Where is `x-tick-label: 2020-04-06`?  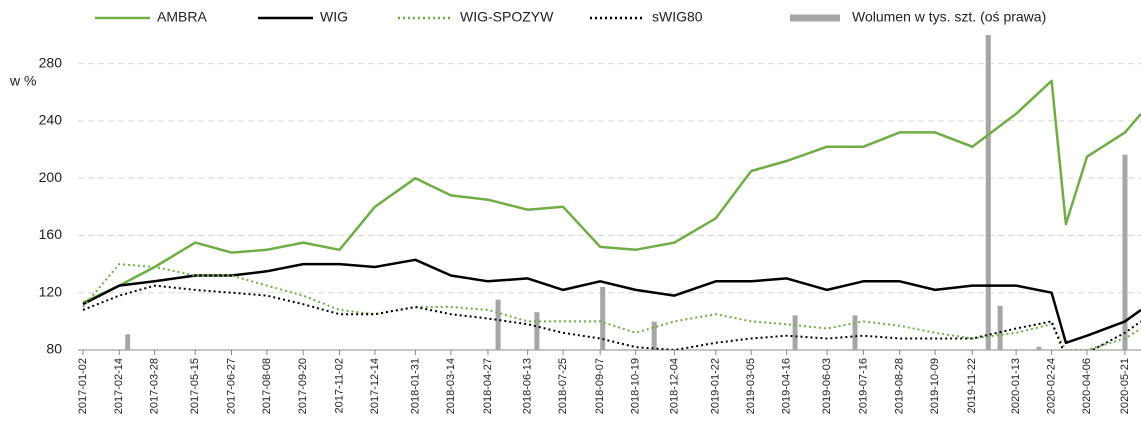 x-tick-label: 2020-04-06 is located at coordinates (1087, 386).